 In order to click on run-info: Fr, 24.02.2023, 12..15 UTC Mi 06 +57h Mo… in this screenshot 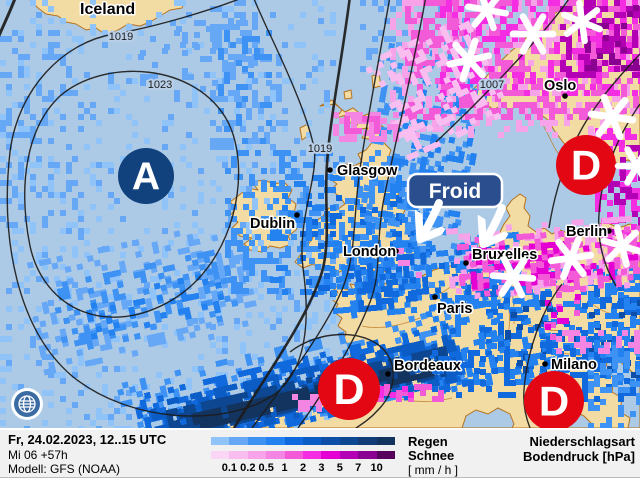, I will do `click(87, 454)`.